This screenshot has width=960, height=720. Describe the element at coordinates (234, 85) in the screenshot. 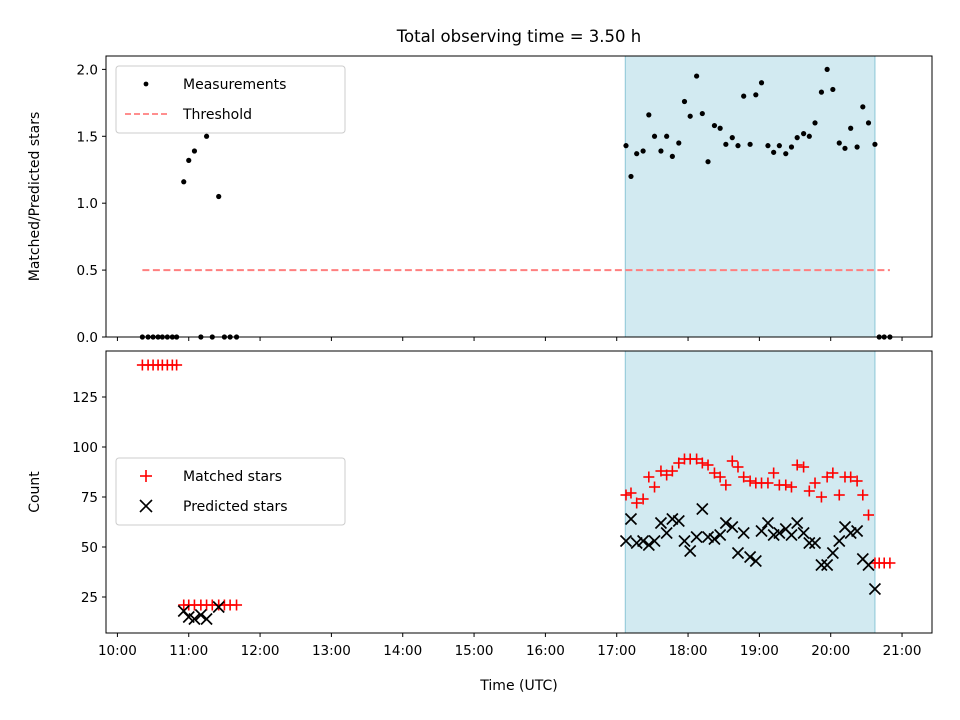

I see `legend-label: Measurements` at that location.